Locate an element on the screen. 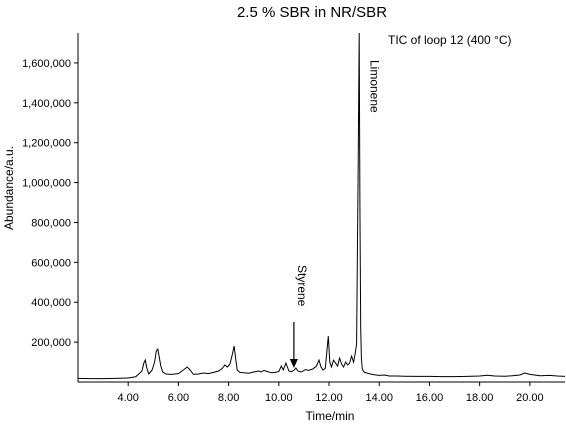 The image size is (566, 427). y-tick-label: 400,000 is located at coordinates (51, 303).